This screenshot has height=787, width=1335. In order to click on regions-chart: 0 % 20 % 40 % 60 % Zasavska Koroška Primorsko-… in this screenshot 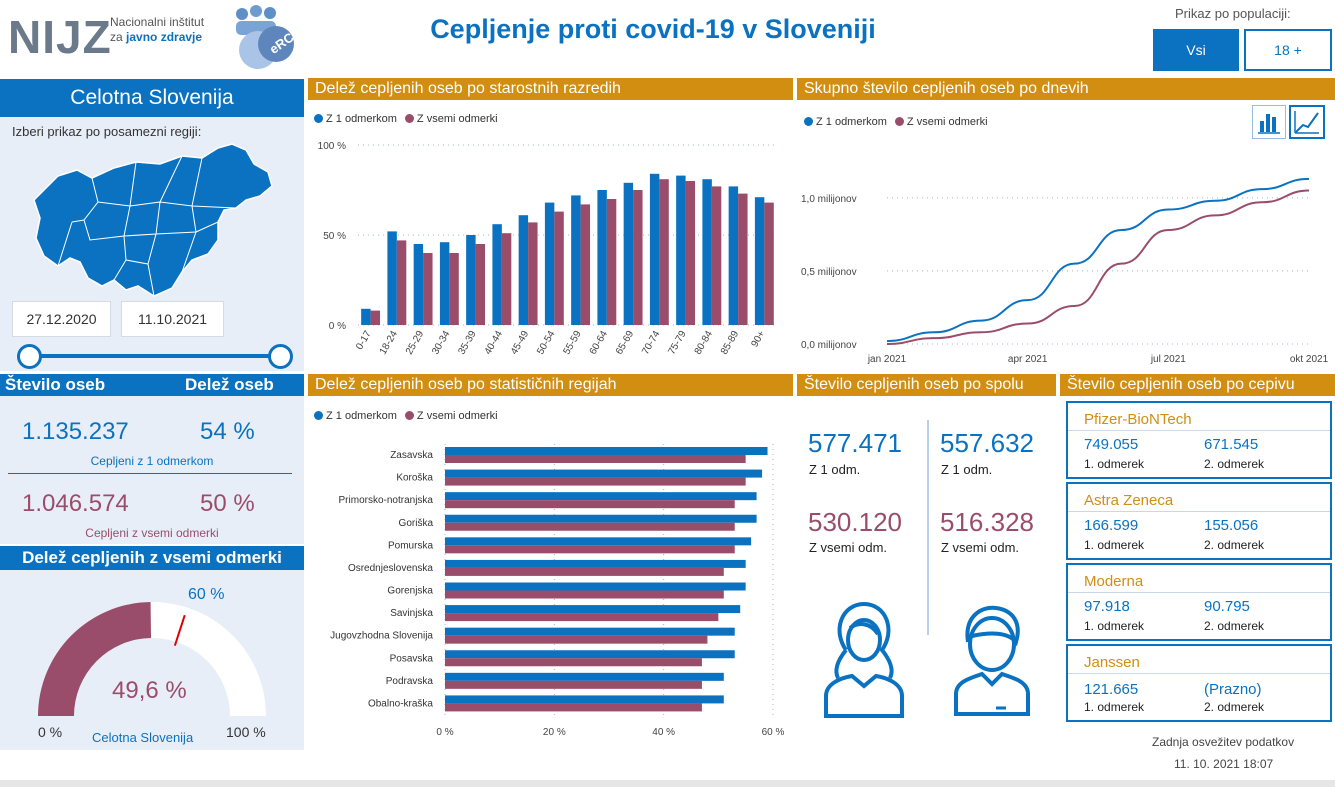, I will do `click(550, 588)`.